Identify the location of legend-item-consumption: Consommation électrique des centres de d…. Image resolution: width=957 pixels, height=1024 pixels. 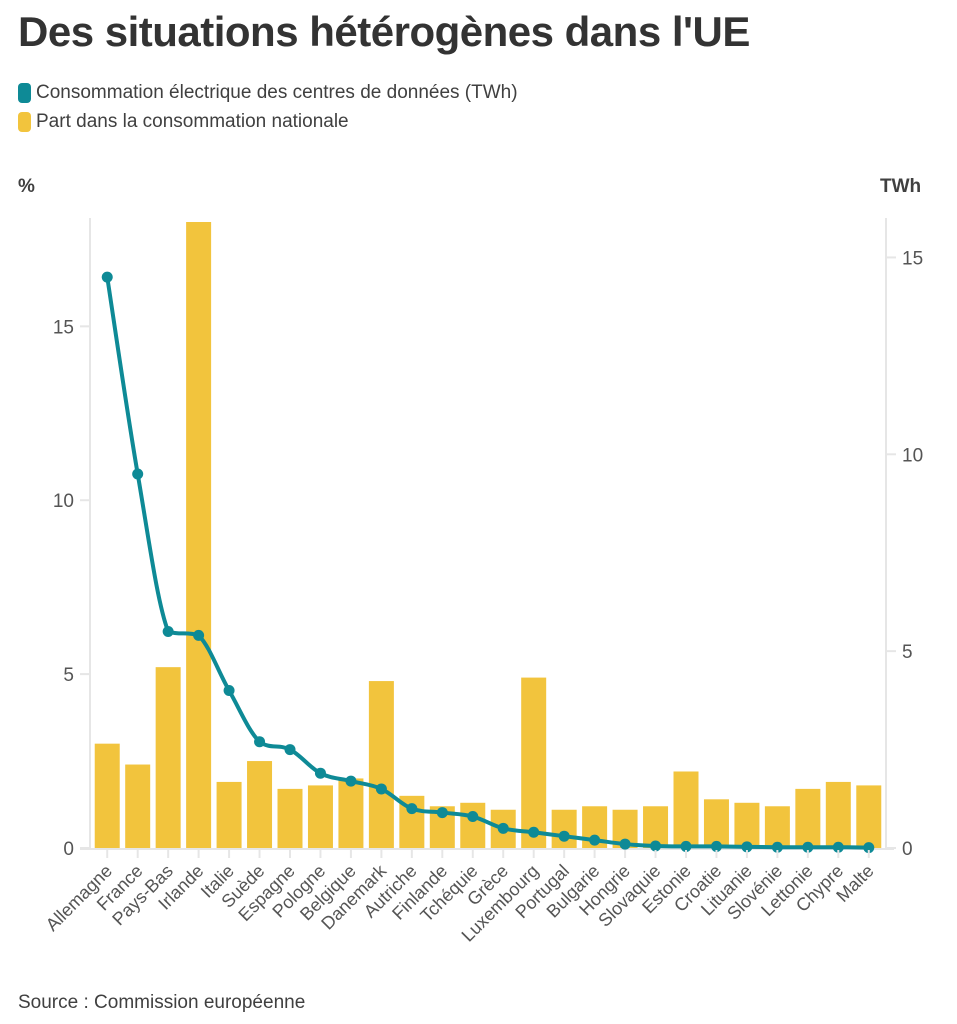
(268, 92).